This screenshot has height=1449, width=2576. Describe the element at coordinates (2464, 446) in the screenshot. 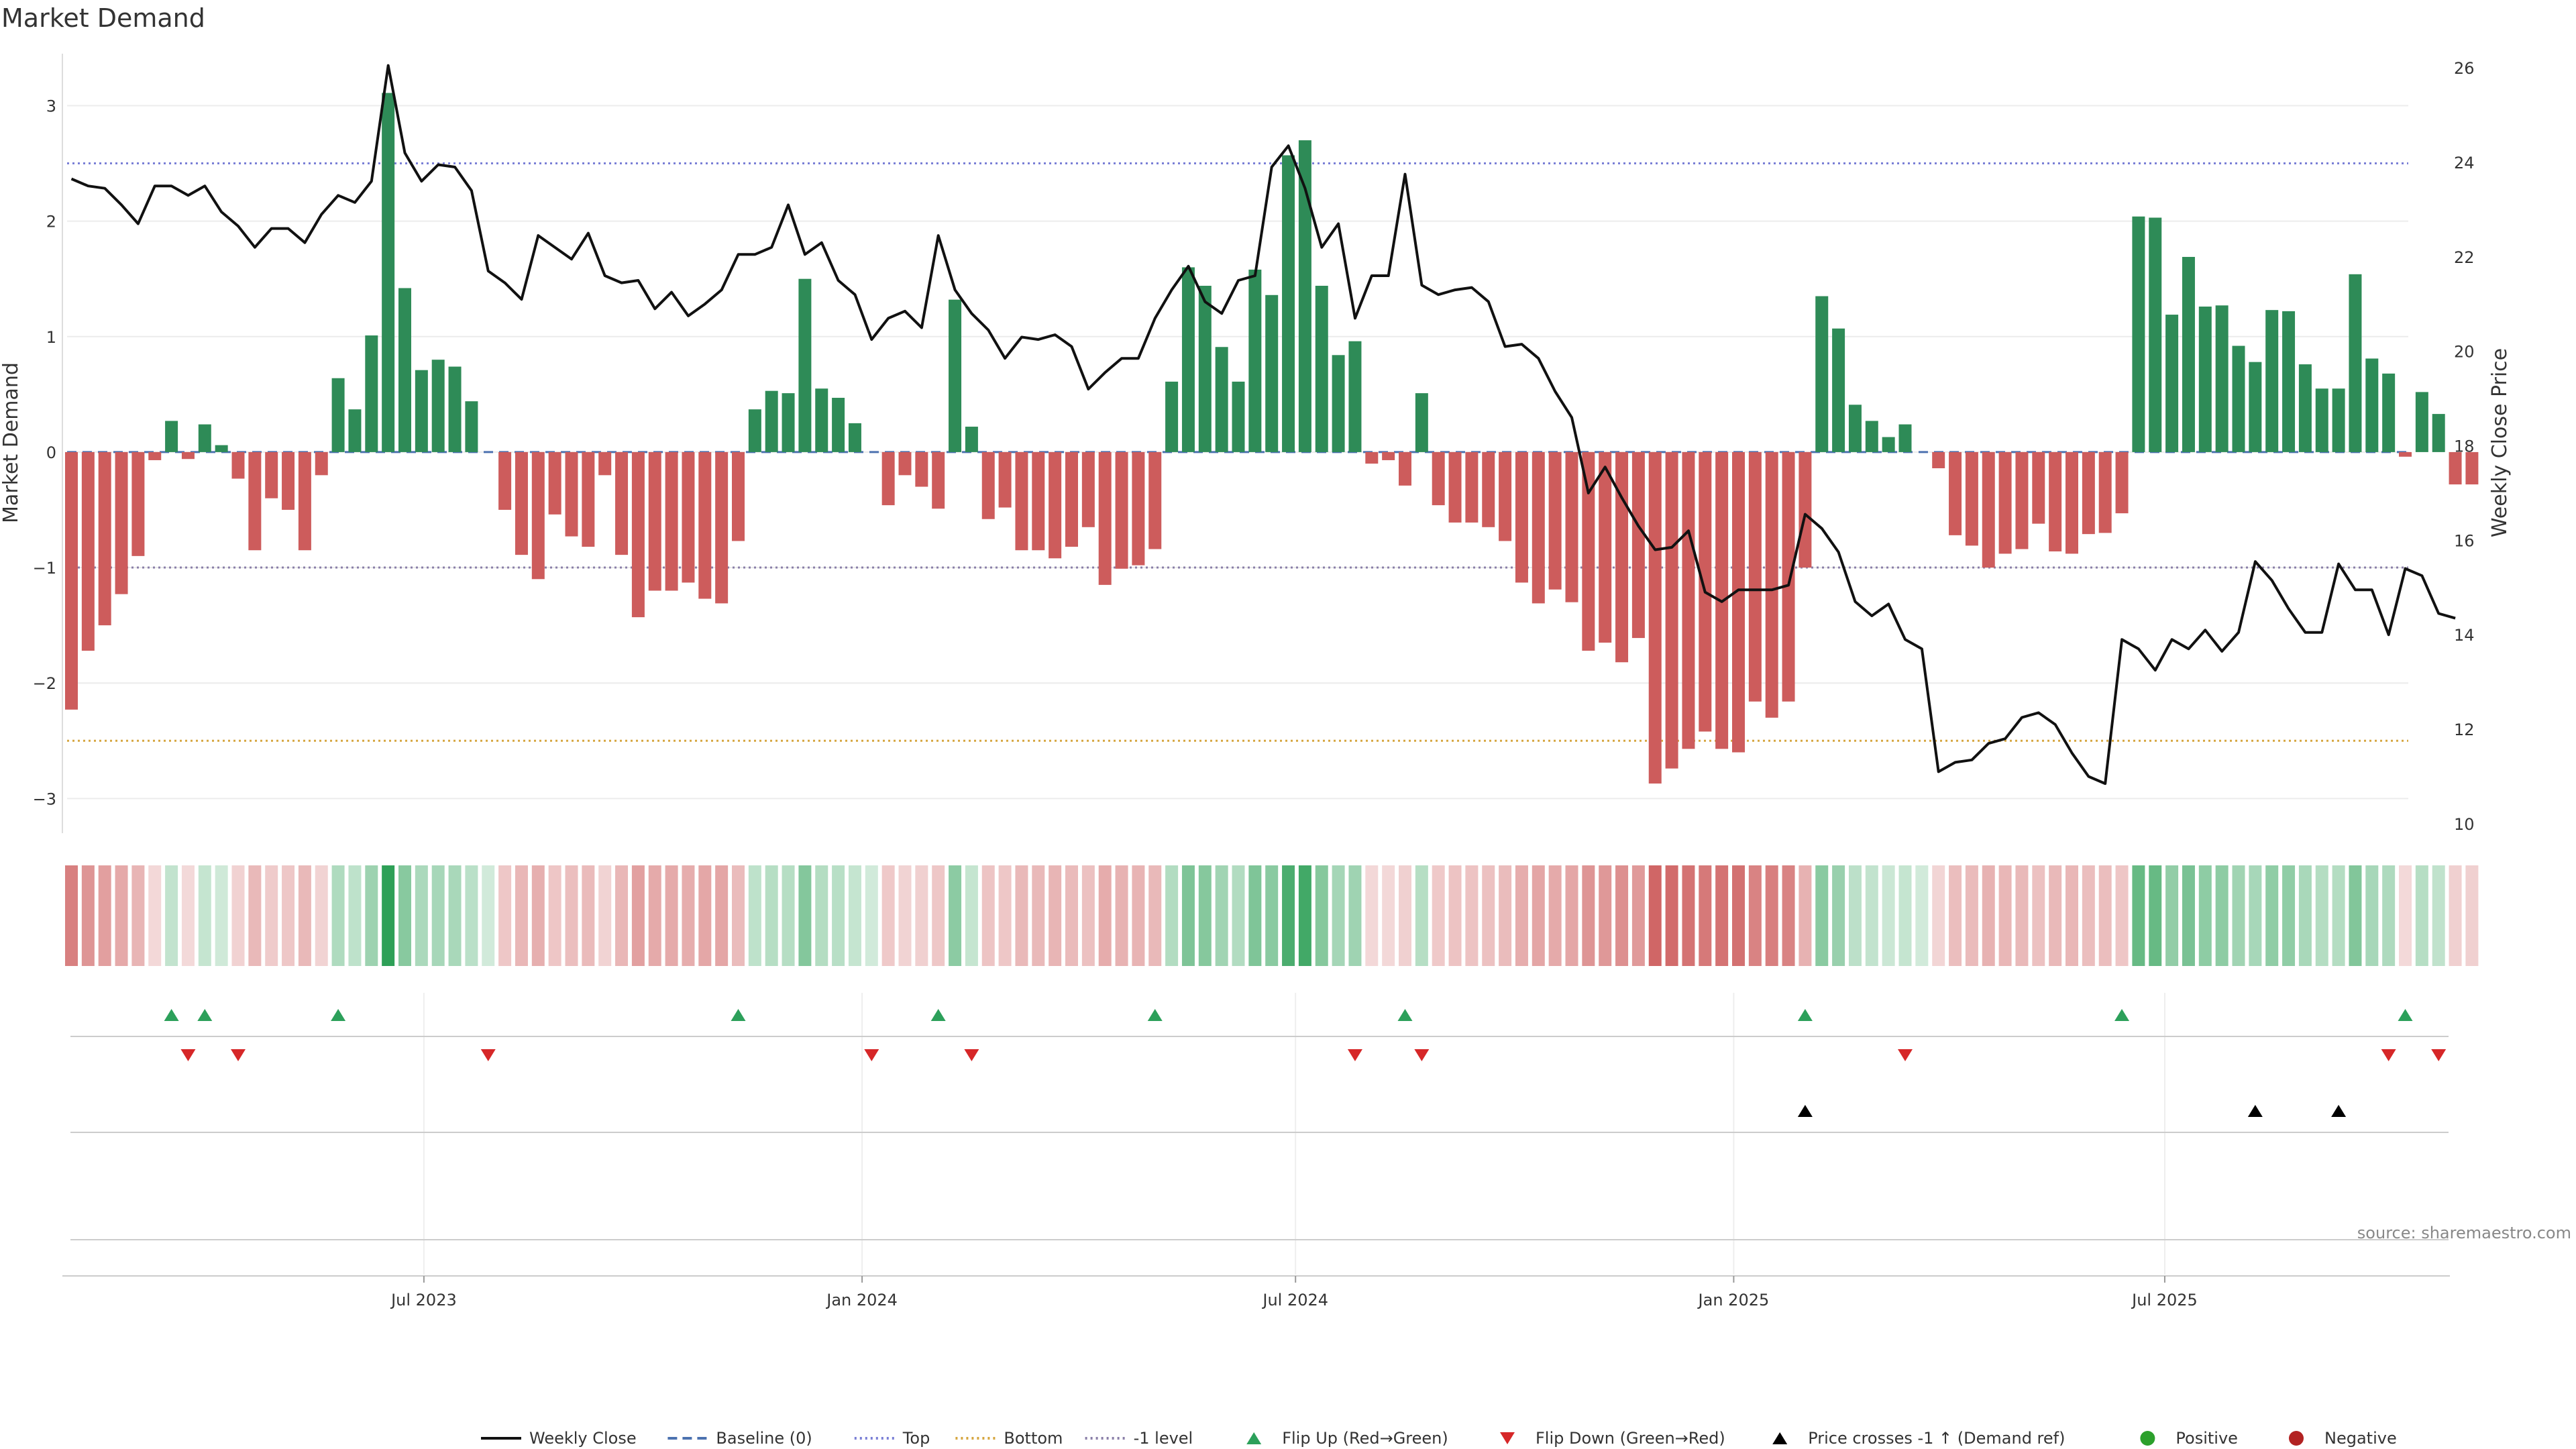

I see `y2-tick-label: 18` at that location.